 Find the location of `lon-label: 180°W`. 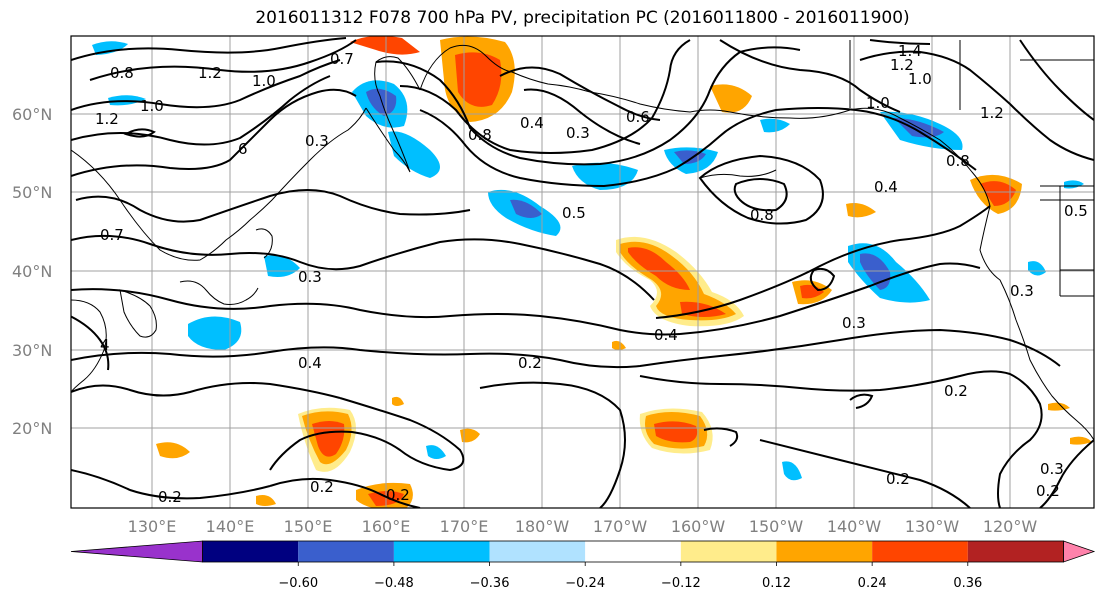

lon-label: 180°W is located at coordinates (542, 526).